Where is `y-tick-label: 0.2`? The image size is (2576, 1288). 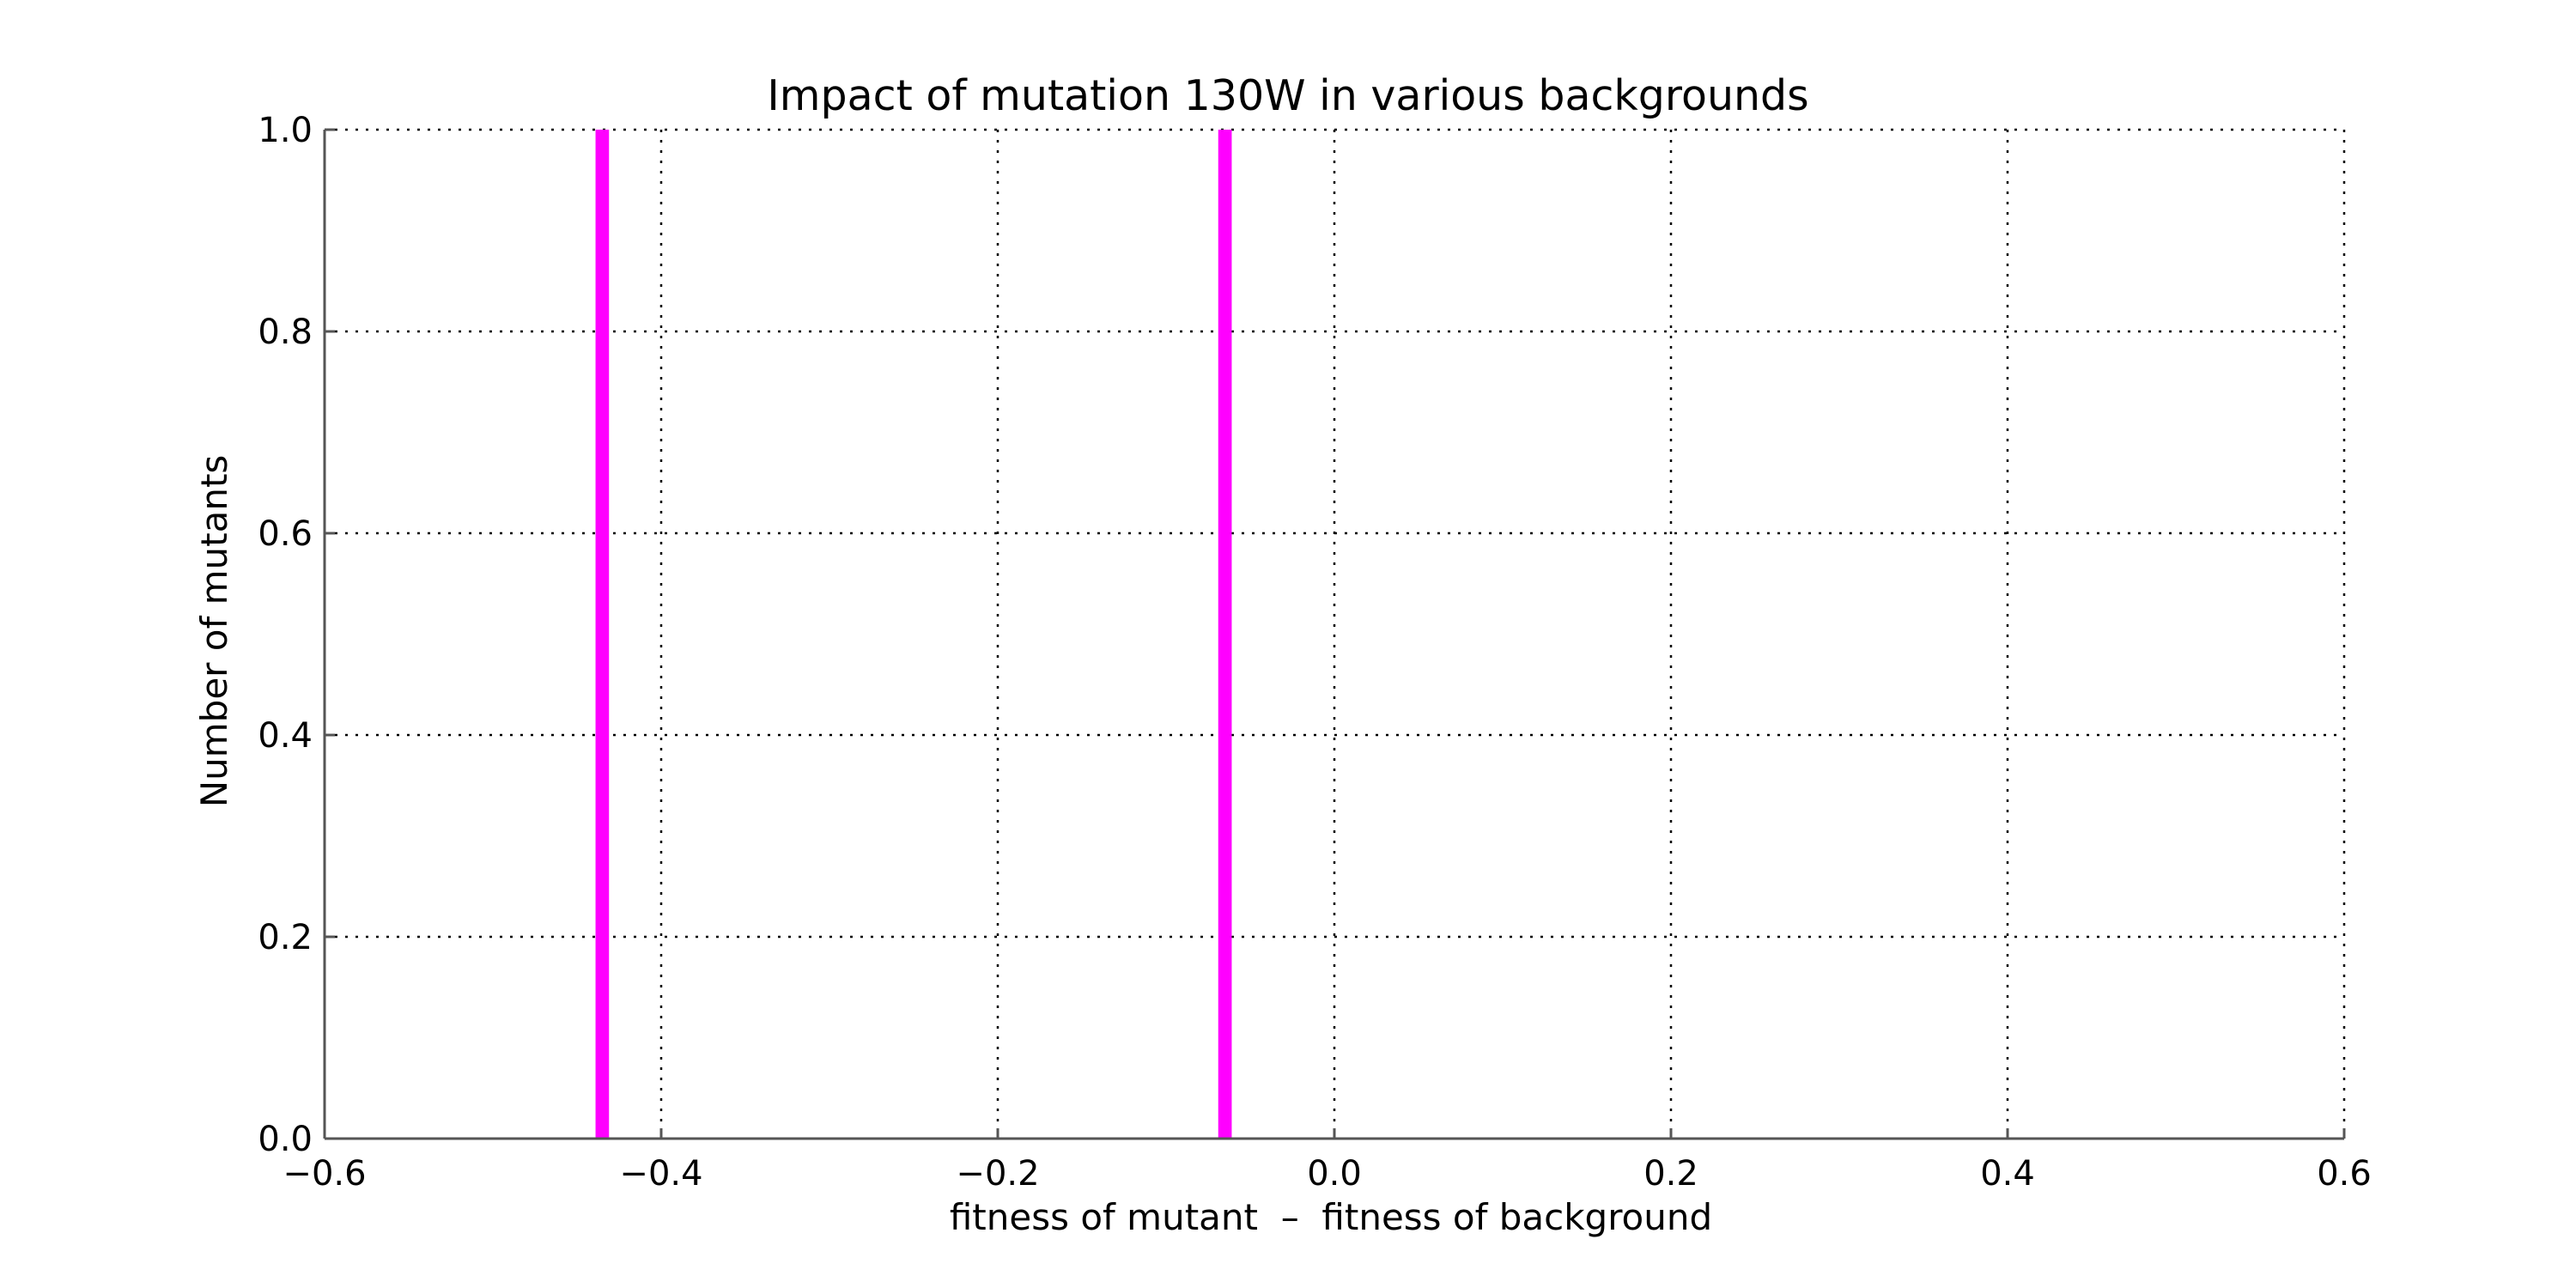
y-tick-label: 0.2 is located at coordinates (285, 937).